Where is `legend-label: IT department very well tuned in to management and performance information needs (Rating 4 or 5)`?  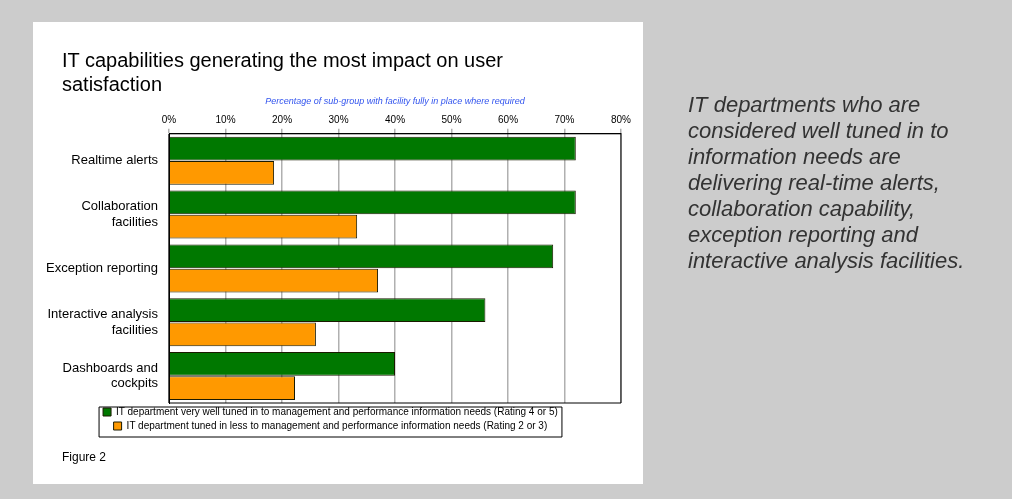
legend-label: IT department very well tuned in to management and performance information needs (Rating 4 or 5) is located at coordinates (337, 411).